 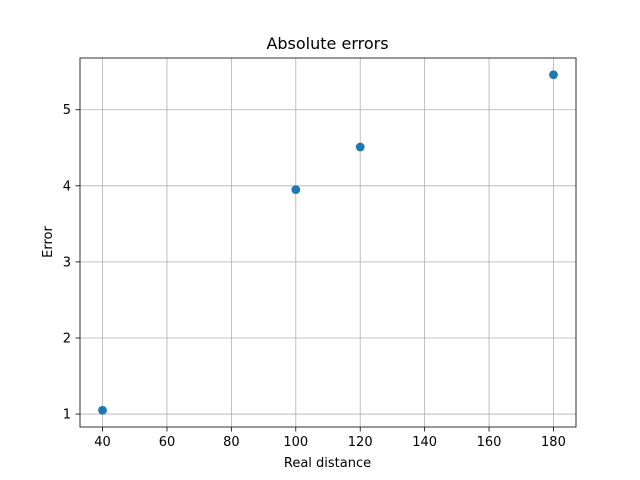 I want to click on y-tick-label: 2, so click(x=67, y=338).